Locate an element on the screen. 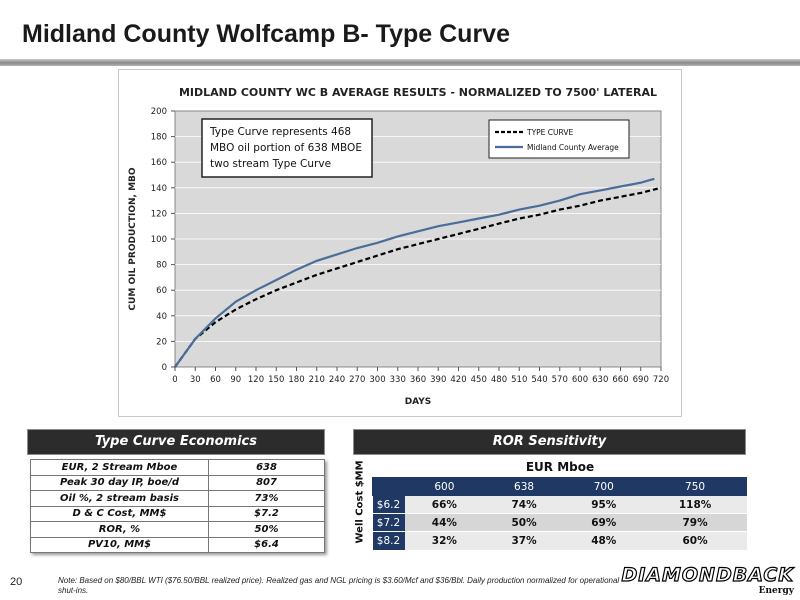 This screenshot has height=600, width=800. y-tick-label: 40 is located at coordinates (161, 317).